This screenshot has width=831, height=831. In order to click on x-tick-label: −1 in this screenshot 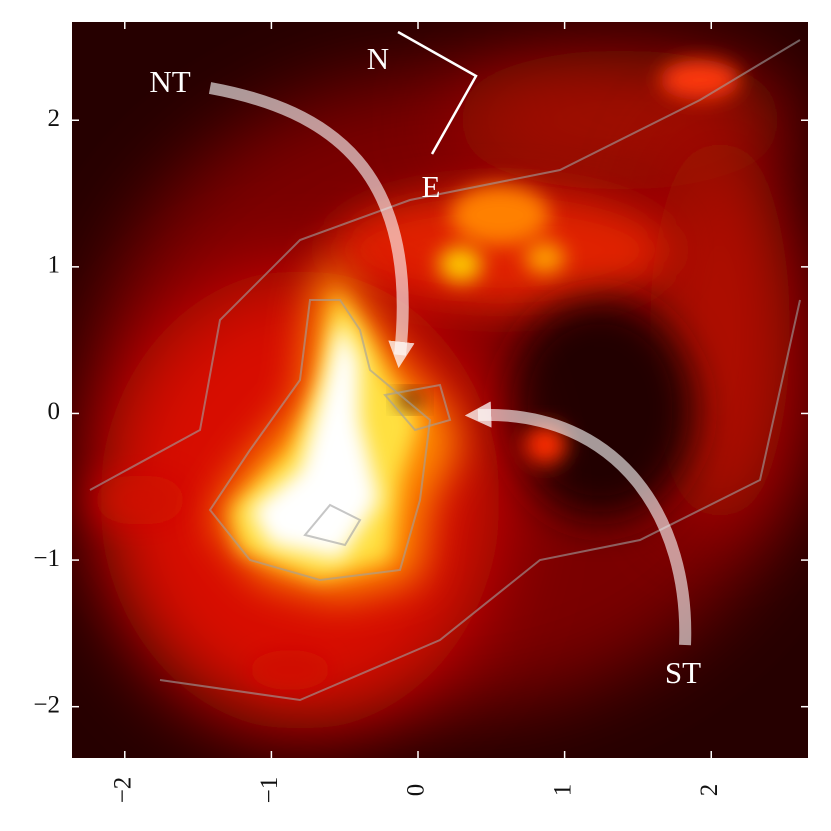, I will do `click(269, 790)`.